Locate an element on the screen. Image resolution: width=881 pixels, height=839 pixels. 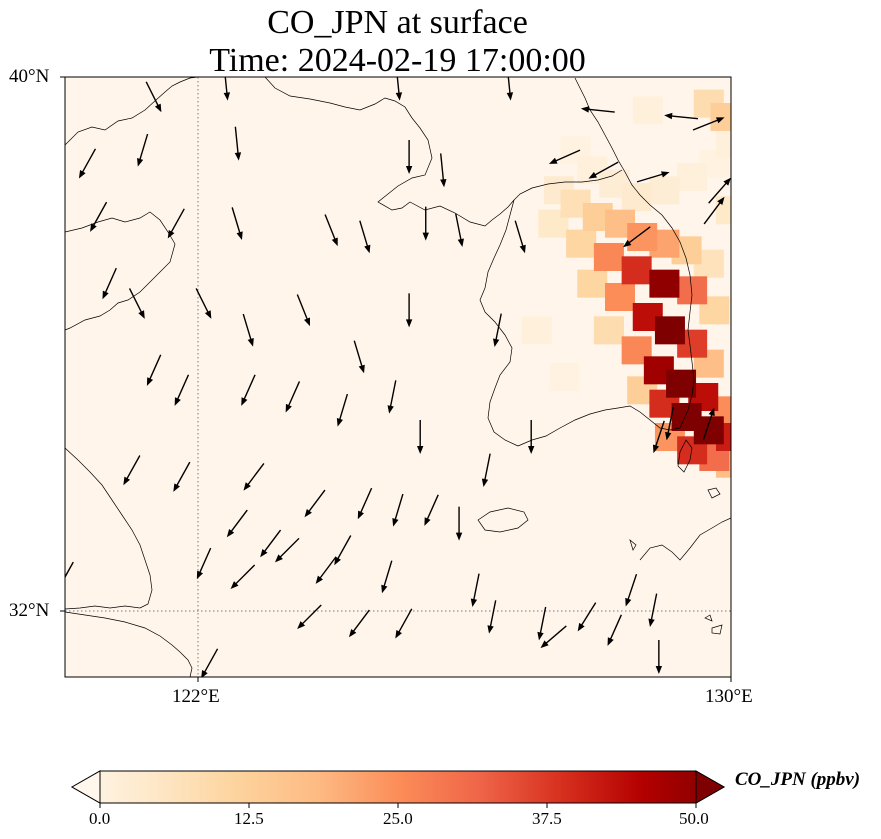
colorbar-extend-low is located at coordinates (85, 787).